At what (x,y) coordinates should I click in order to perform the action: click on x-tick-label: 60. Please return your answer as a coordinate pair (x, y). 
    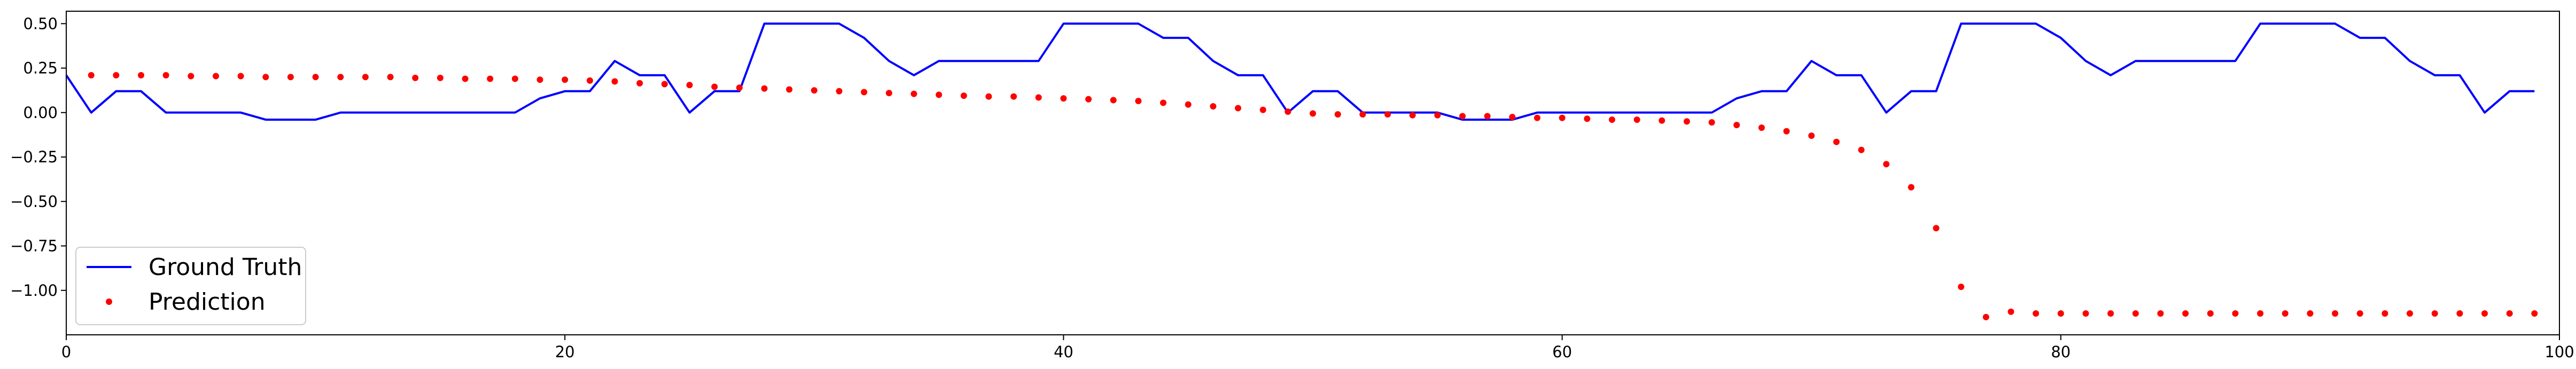
    Looking at the image, I should click on (1562, 352).